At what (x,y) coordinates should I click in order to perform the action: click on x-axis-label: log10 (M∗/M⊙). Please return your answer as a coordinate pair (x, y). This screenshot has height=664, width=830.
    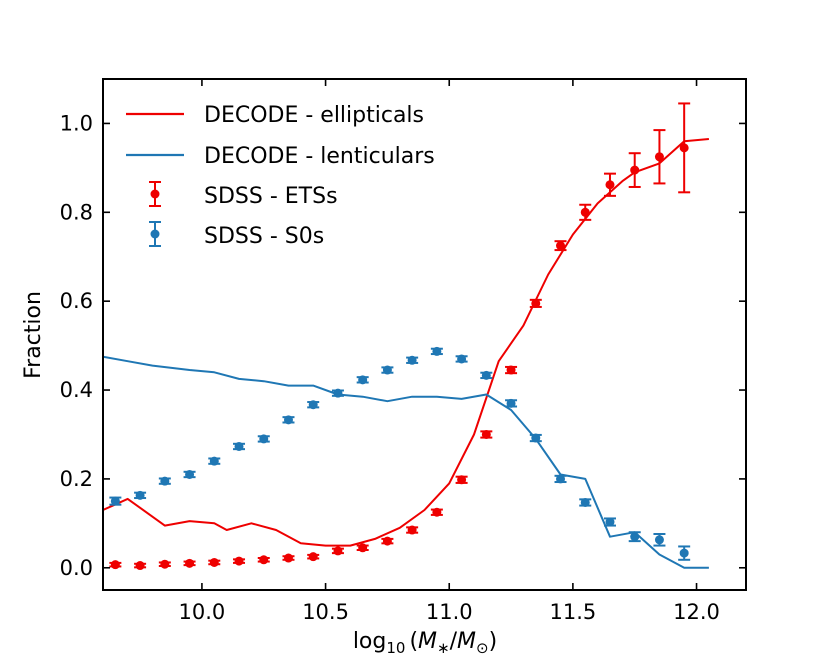
    Looking at the image, I should click on (425, 643).